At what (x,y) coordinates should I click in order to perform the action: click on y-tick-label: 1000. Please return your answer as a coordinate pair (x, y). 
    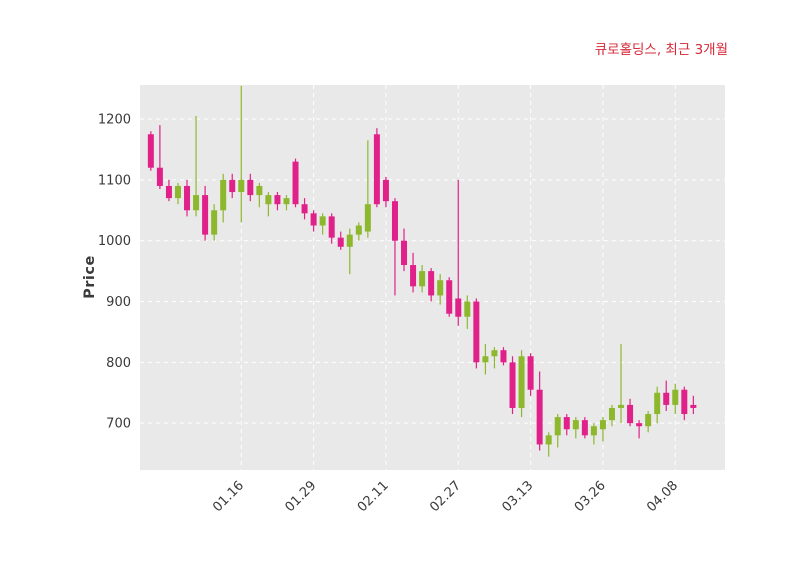
    Looking at the image, I should click on (114, 241).